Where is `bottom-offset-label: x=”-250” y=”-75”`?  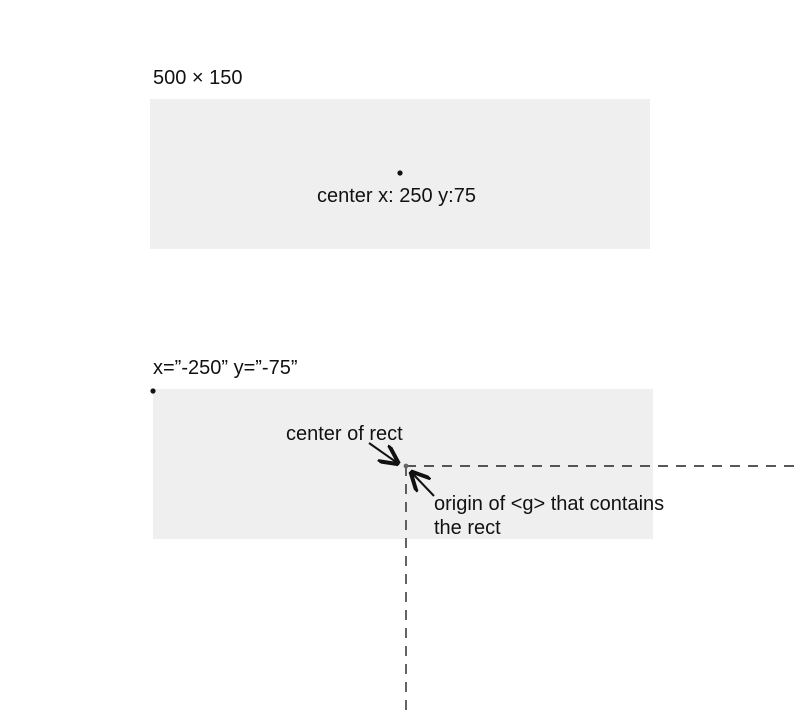
bottom-offset-label: x=”-250” y=”-75” is located at coordinates (225, 368).